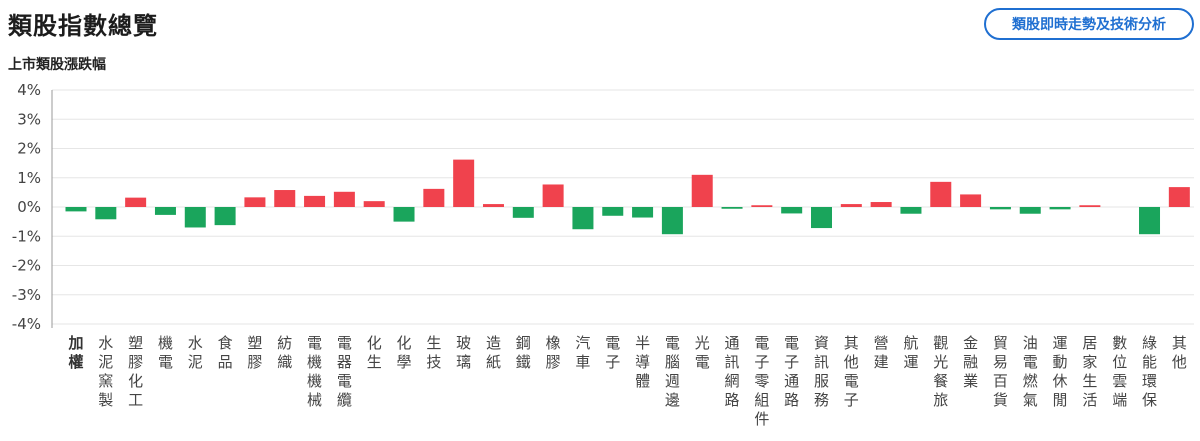  I want to click on category-label: 綠能環保, so click(1149, 371).